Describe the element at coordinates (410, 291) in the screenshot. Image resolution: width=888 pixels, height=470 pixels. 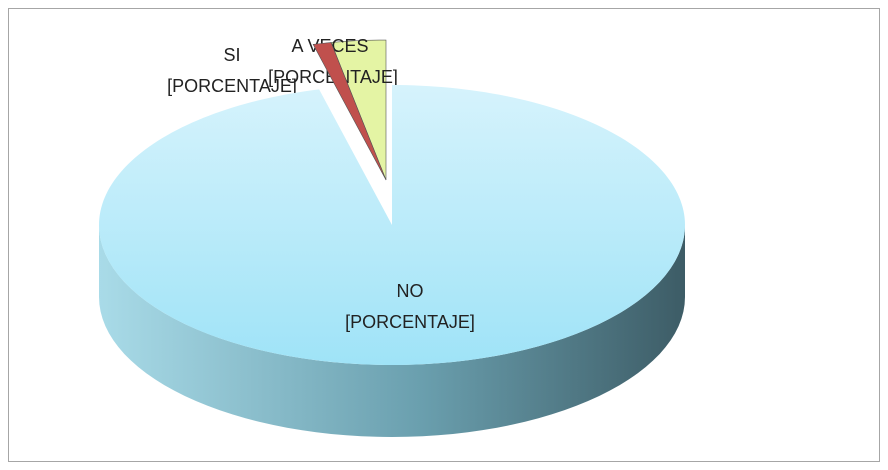
I see `slice-label: NO` at that location.